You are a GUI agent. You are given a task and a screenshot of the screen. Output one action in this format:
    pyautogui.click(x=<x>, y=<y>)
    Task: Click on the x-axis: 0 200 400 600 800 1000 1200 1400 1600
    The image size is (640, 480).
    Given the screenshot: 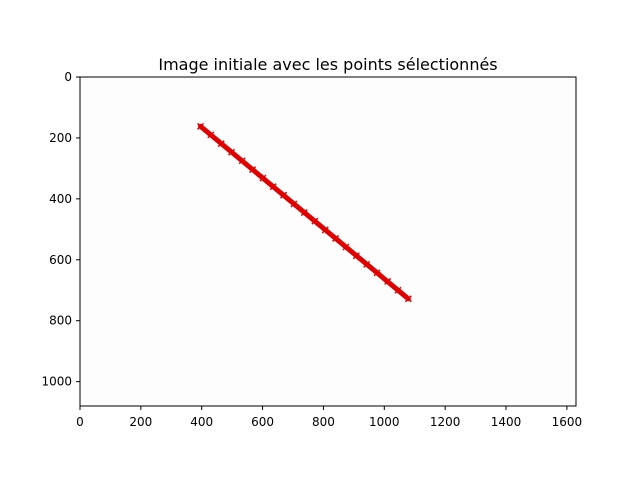 What is the action you would take?
    pyautogui.click(x=329, y=417)
    